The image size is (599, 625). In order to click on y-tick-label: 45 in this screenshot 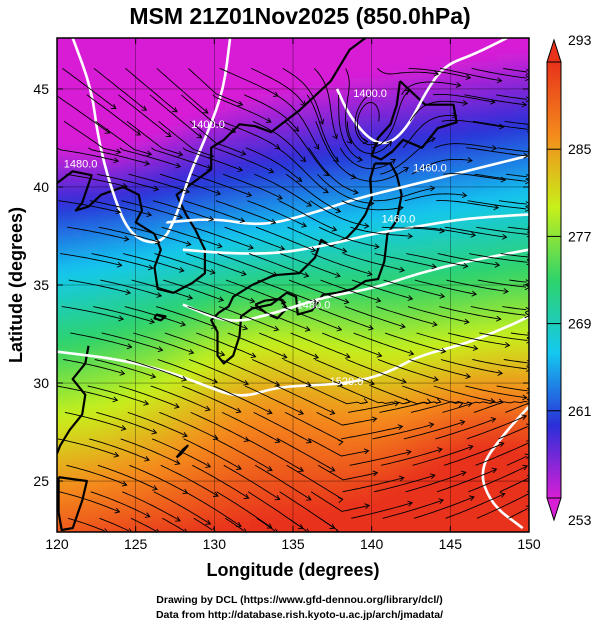, I will do `click(41, 89)`.